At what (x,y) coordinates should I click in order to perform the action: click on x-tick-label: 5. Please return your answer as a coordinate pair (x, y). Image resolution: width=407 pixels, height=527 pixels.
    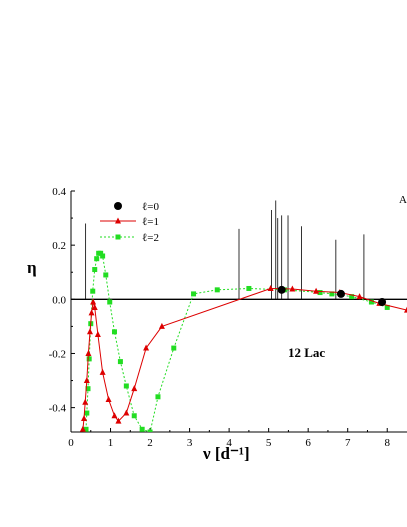
    Looking at the image, I should click on (269, 443).